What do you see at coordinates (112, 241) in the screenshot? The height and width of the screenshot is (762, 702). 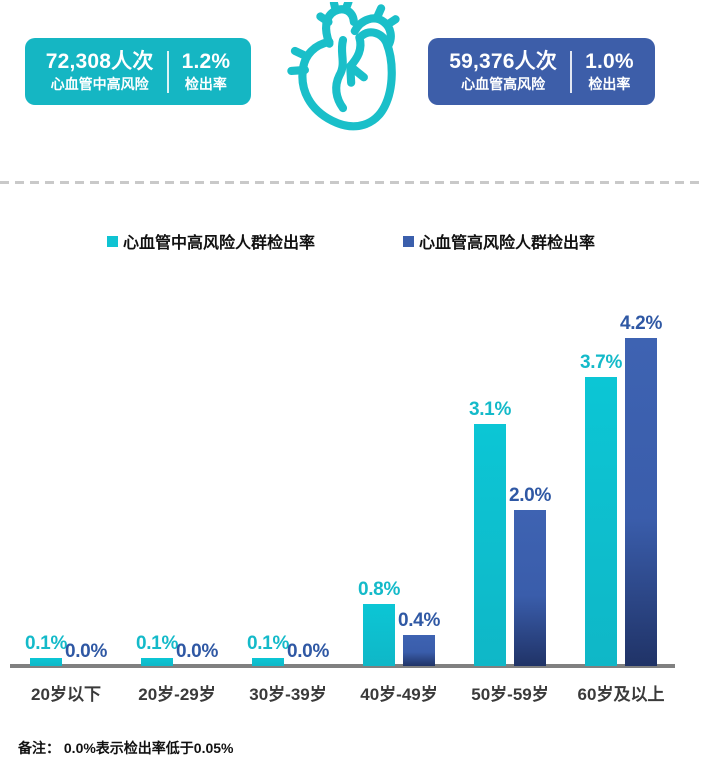 I see `legend-swatch-teal` at bounding box center [112, 241].